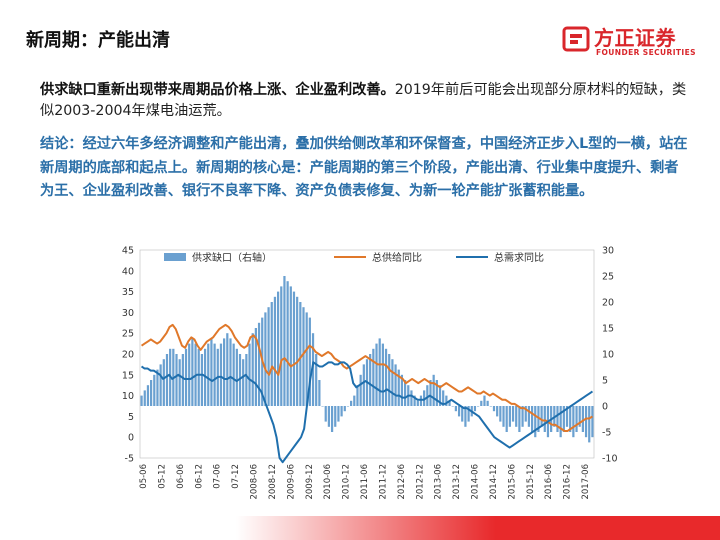 Image resolution: width=720 pixels, height=540 pixels. I want to click on x-tick-label: 2010-12, so click(347, 482).